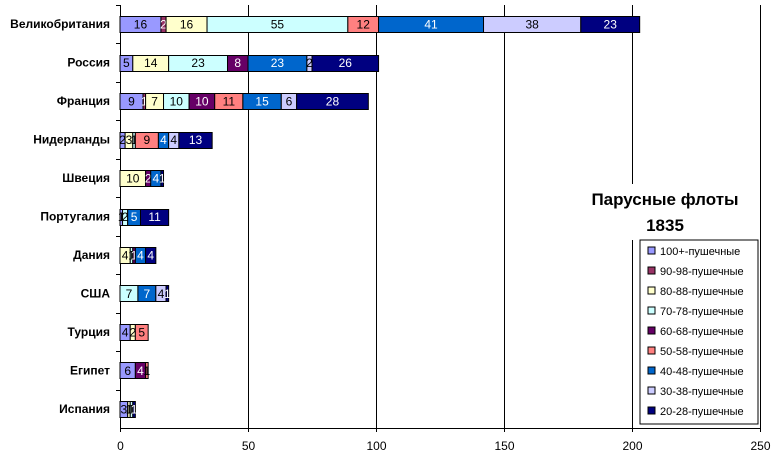  I want to click on legend-label: 50-58-пушечные, so click(702, 352).